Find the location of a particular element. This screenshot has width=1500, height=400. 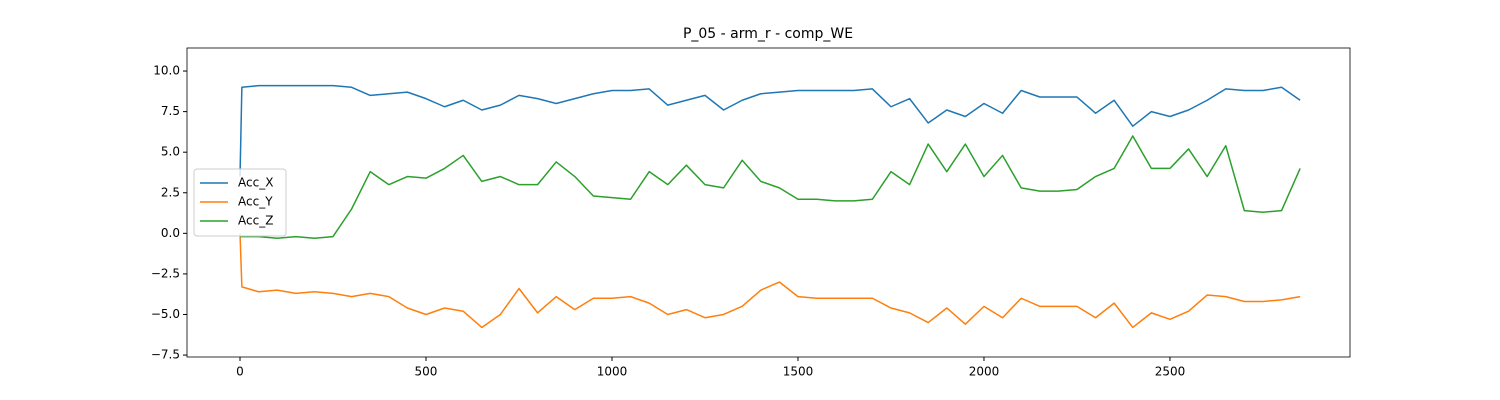

y-tick-label: 5.0 is located at coordinates (170, 152).